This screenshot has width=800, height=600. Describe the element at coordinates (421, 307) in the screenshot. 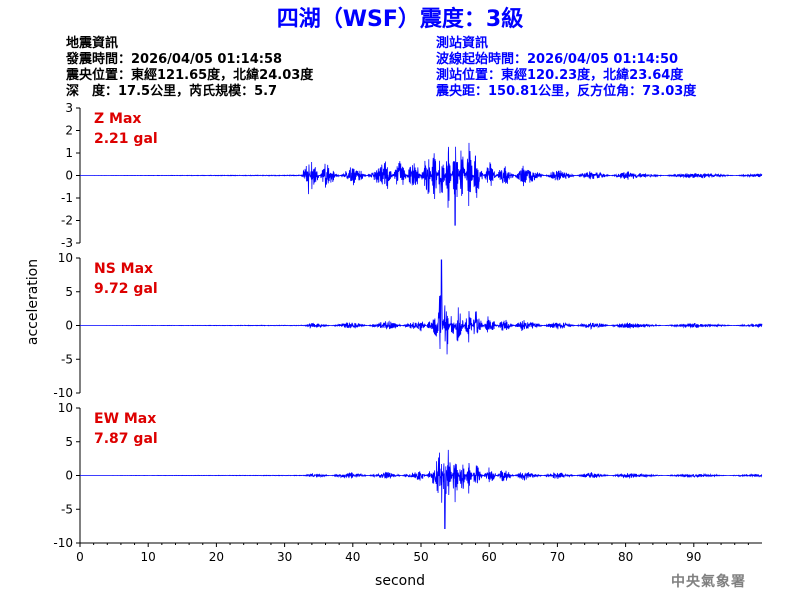

I see `trace-ns` at that location.